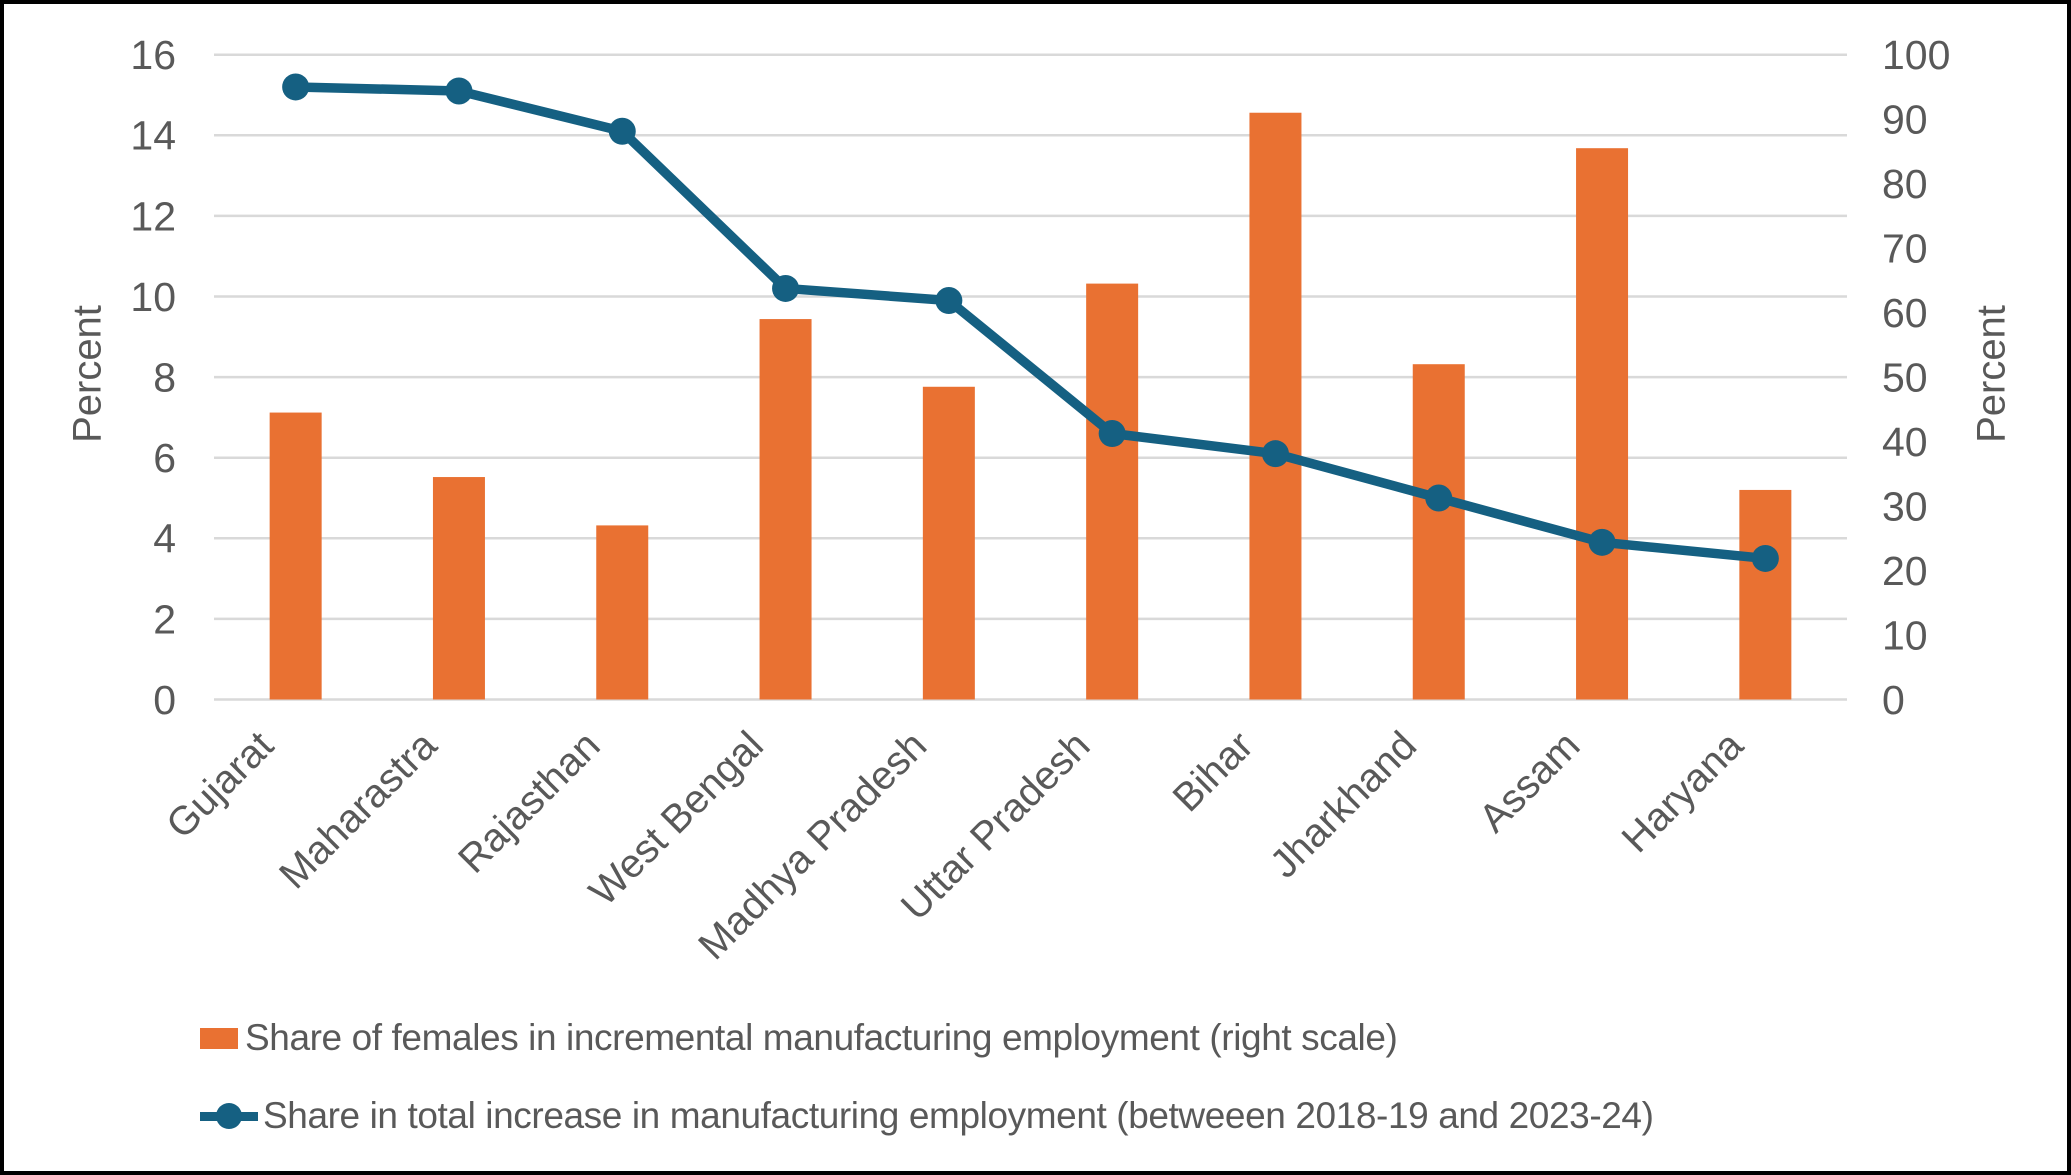 This screenshot has width=2071, height=1175. What do you see at coordinates (1683, 792) in the screenshot?
I see `category-label-haryana: Haryana` at bounding box center [1683, 792].